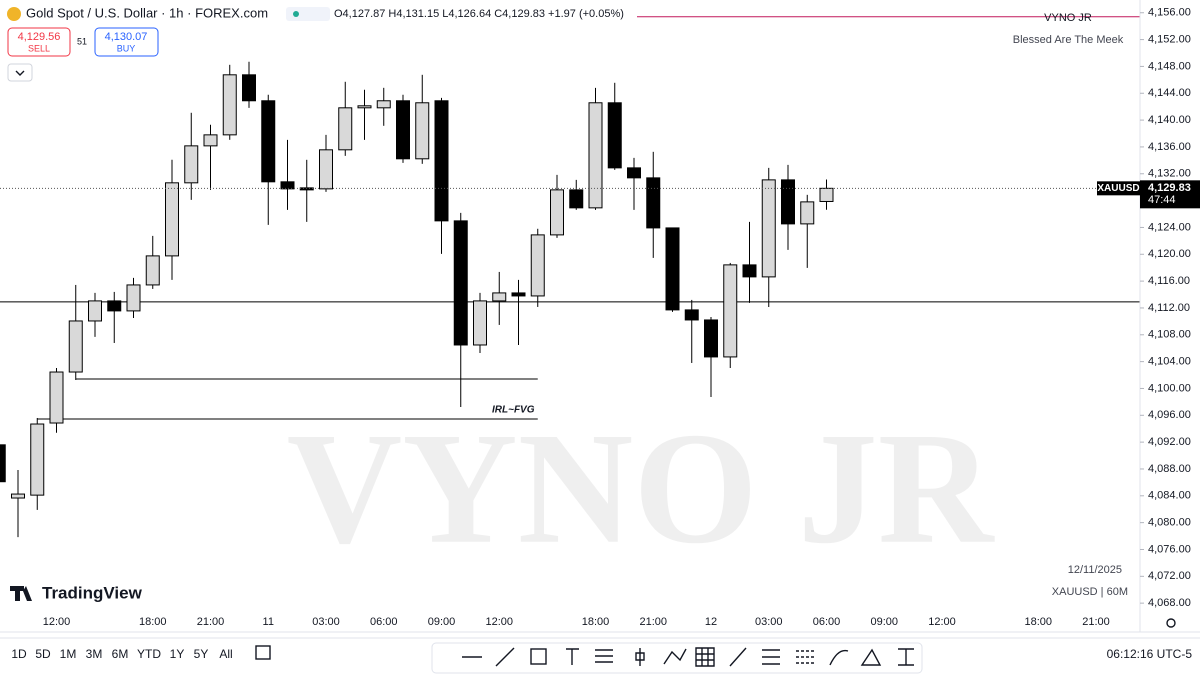  Describe the element at coordinates (1169, 362) in the screenshot. I see `y-tick-label: 4,104.00` at that location.